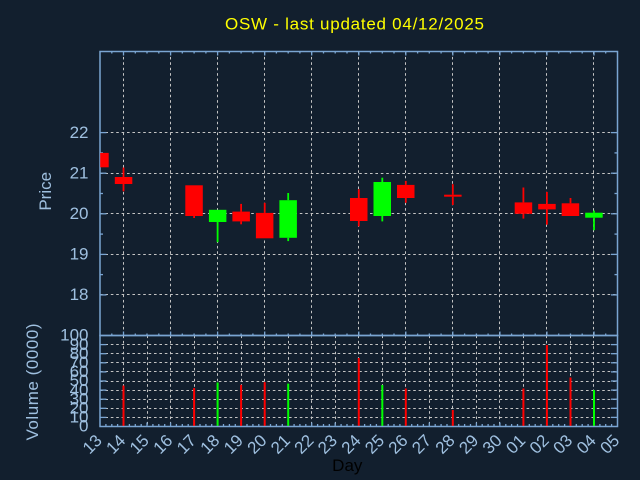  I want to click on svg-text: 30, so click(79, 398).